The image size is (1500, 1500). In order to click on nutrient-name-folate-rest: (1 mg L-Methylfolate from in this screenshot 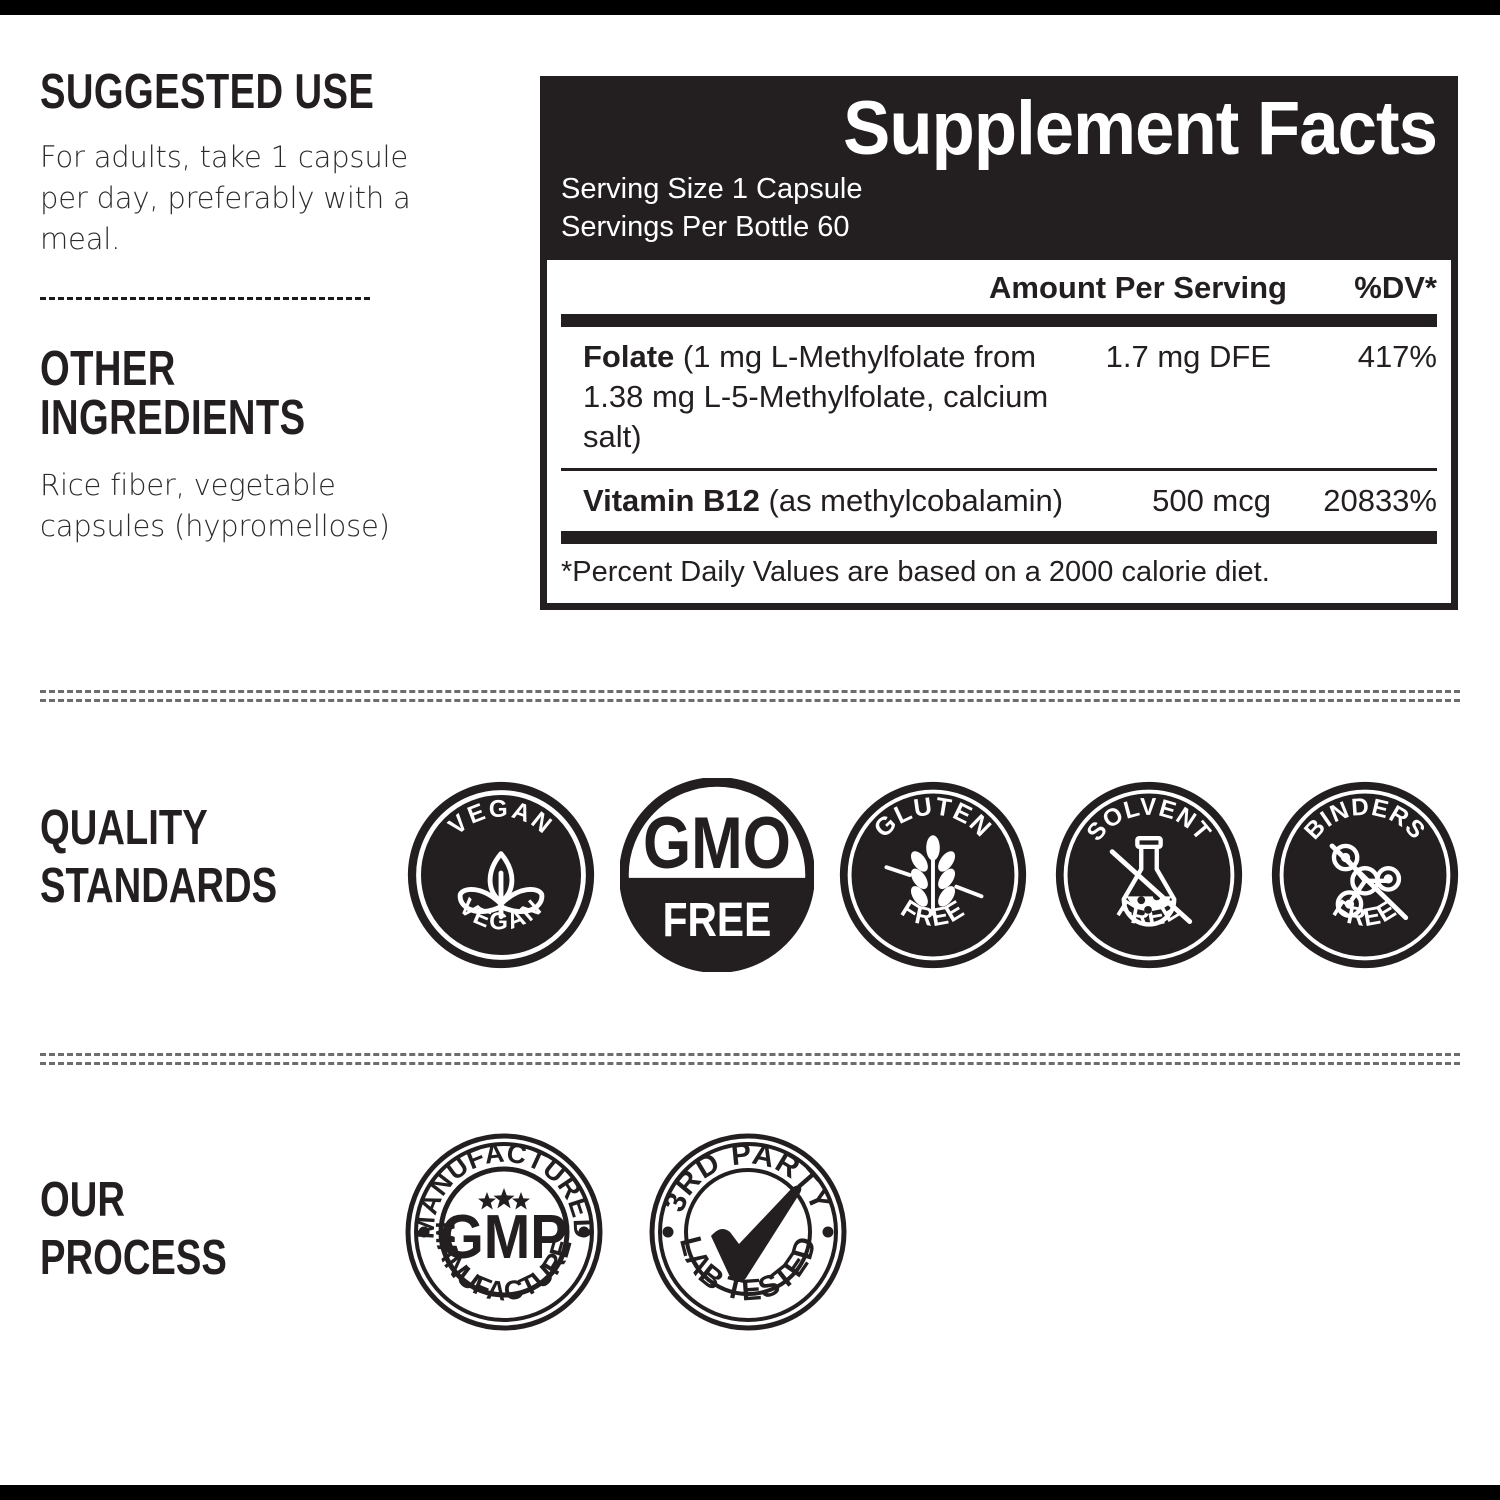, I will do `click(855, 356)`.